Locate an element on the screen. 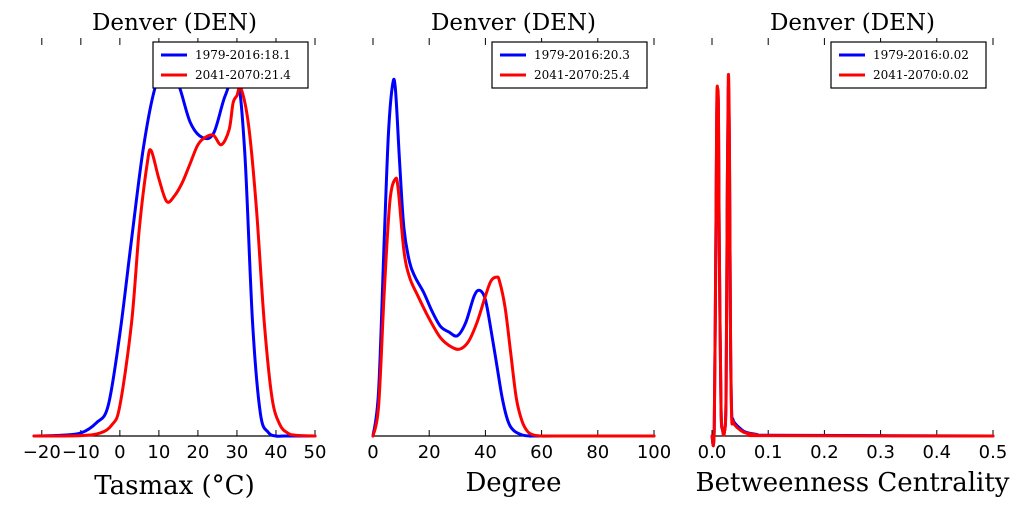  legend-label: 2041-2070:25.4 is located at coordinates (582, 75).